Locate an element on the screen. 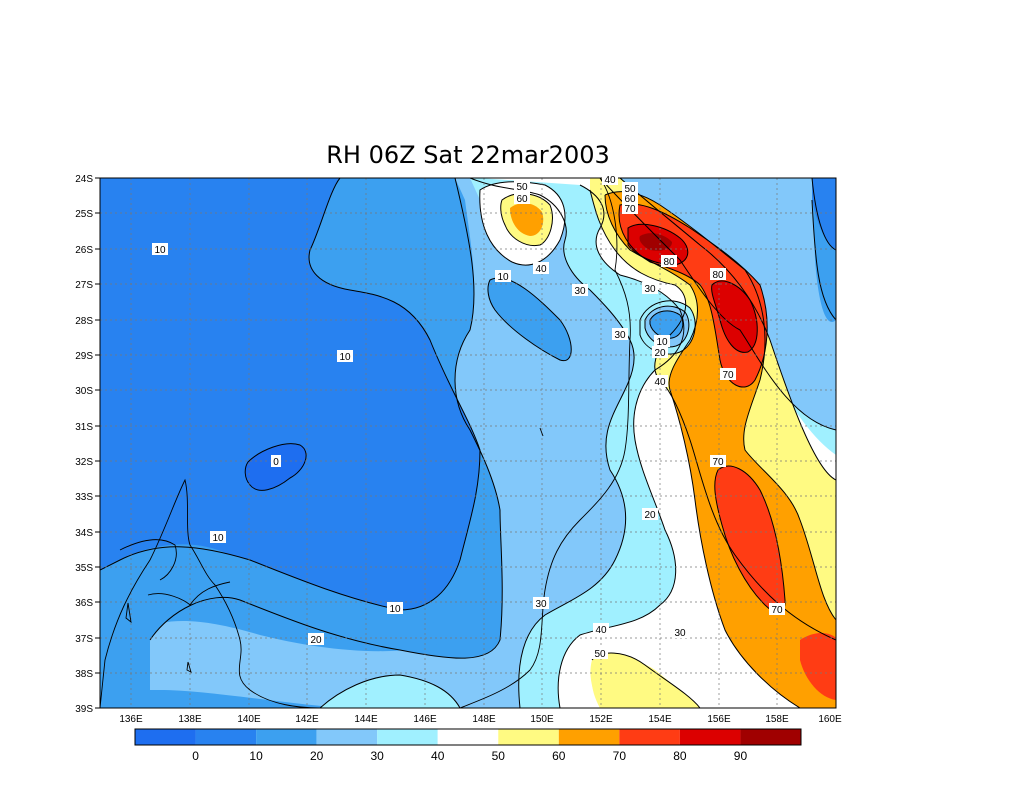 The height and width of the screenshot is (800, 1024). field-10-20-southwest is located at coordinates (275, 598).